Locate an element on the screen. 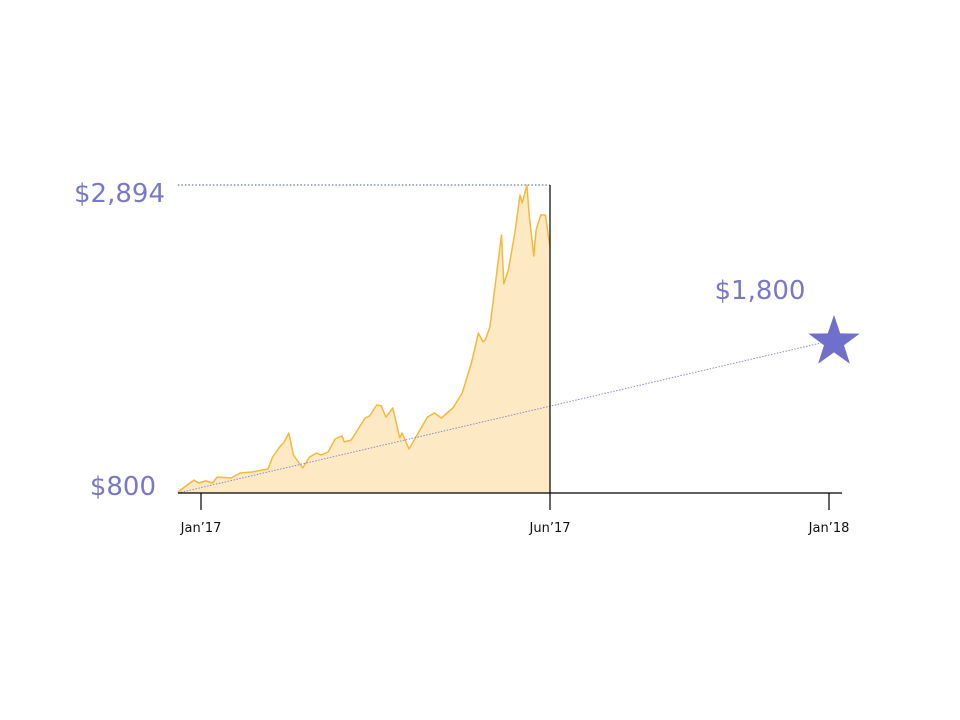 This screenshot has width=960, height=720. x-tick-label: Jun’17 is located at coordinates (550, 528).